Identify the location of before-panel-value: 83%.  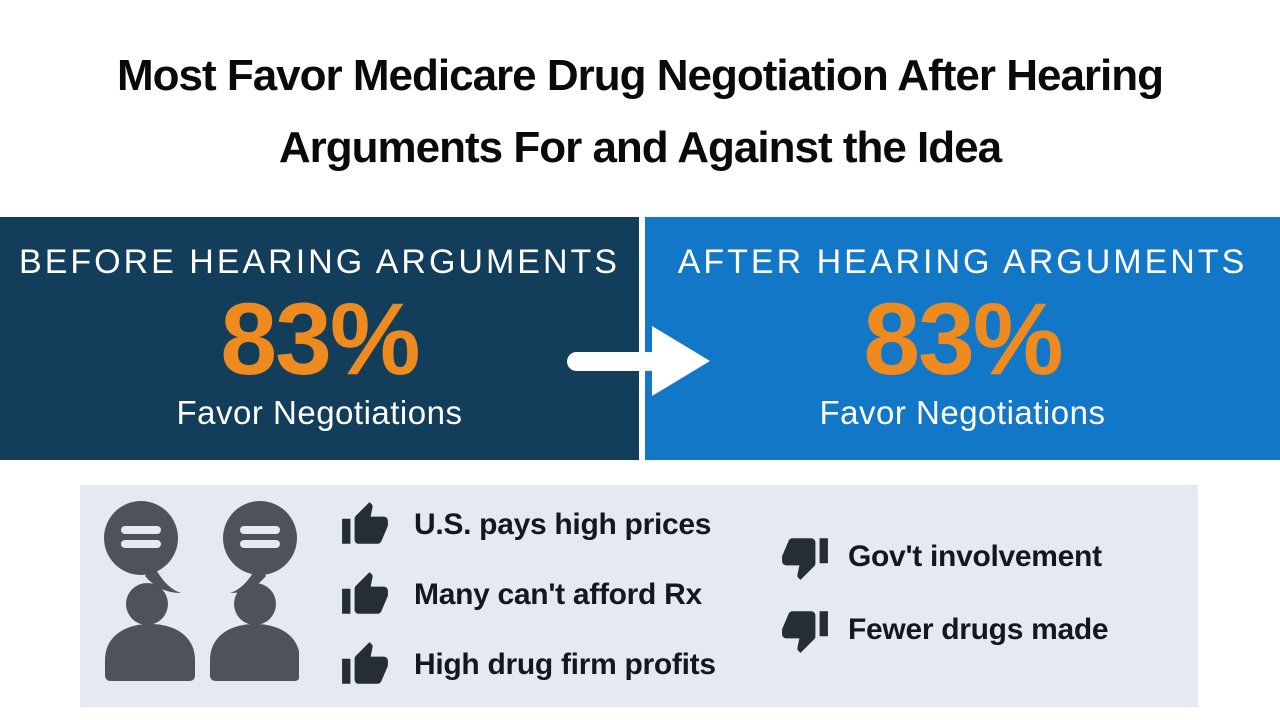
(320, 339).